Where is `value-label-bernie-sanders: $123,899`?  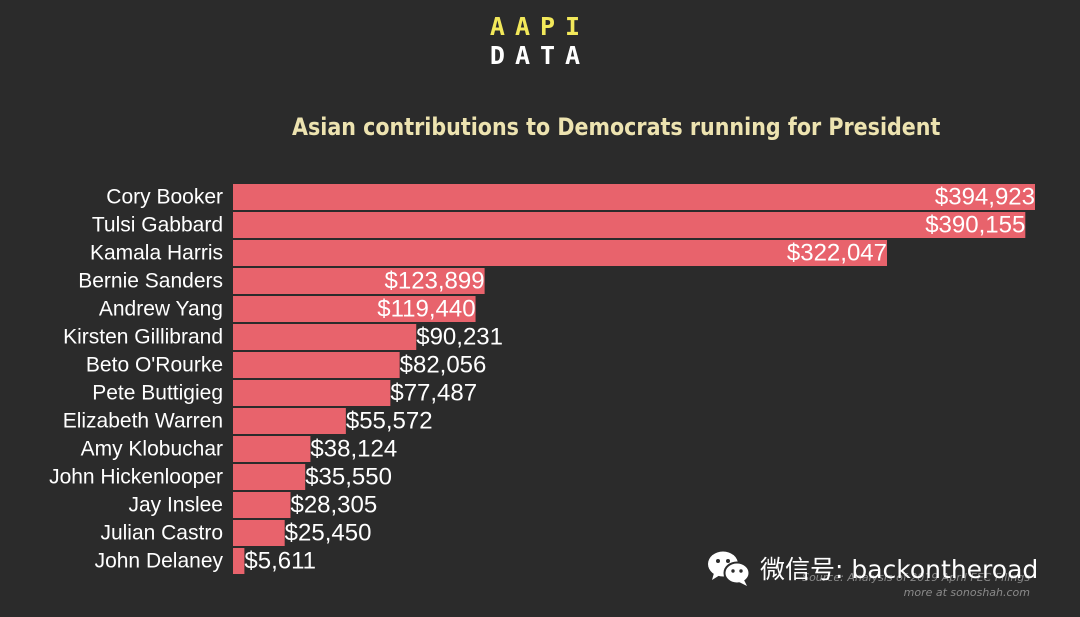 value-label-bernie-sanders: $123,899 is located at coordinates (435, 281).